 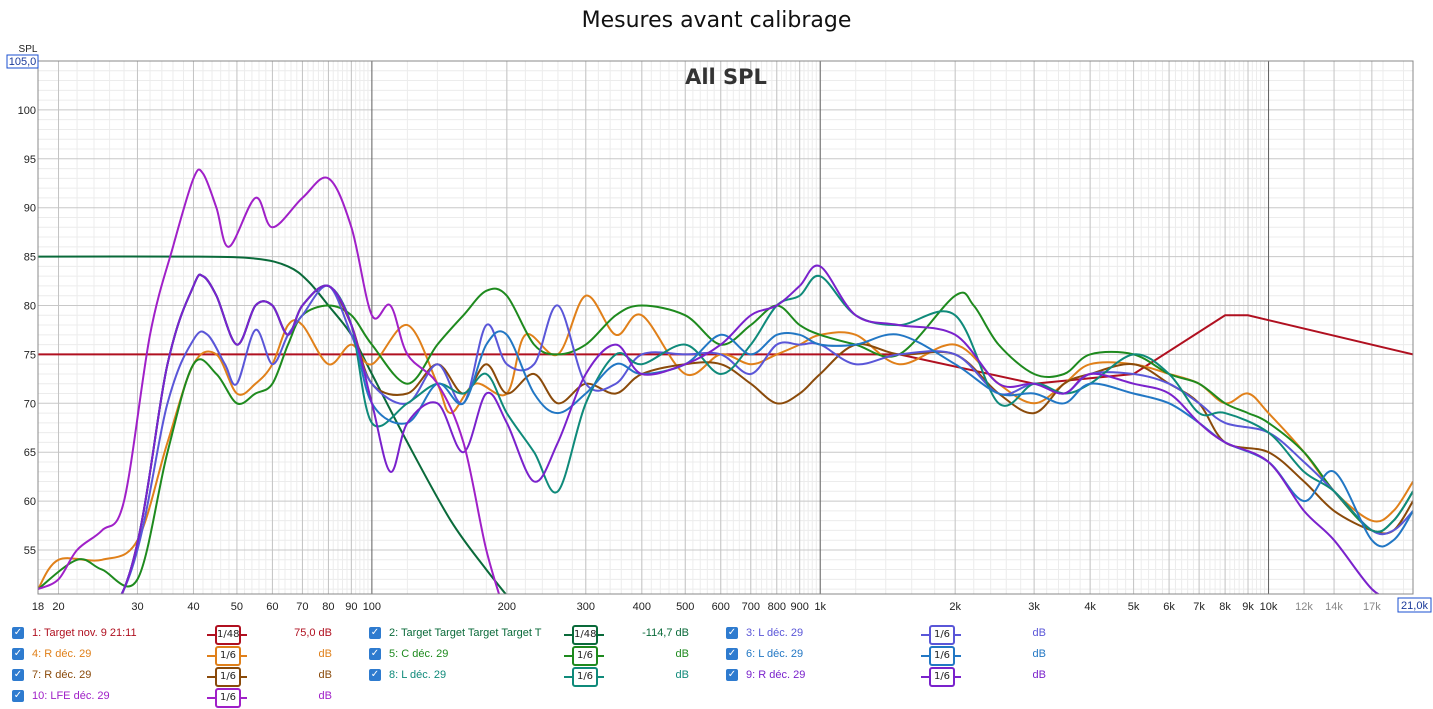 I want to click on x-max-readout-box, so click(x=1414, y=605).